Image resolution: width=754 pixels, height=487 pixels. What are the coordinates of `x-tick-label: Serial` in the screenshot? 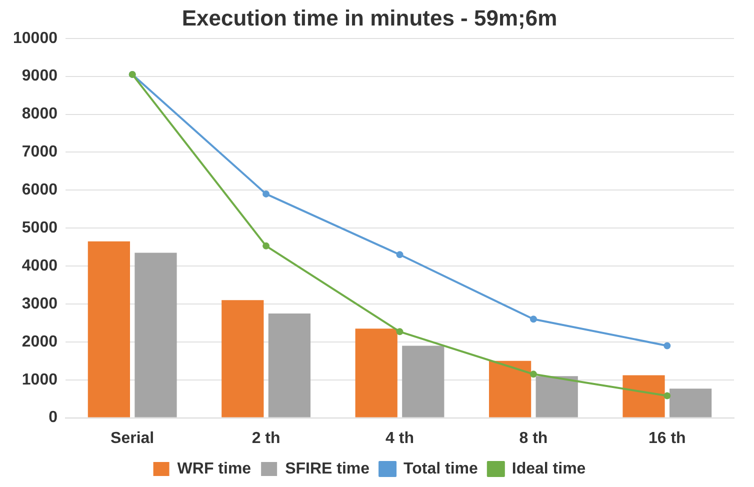 It's located at (132, 438).